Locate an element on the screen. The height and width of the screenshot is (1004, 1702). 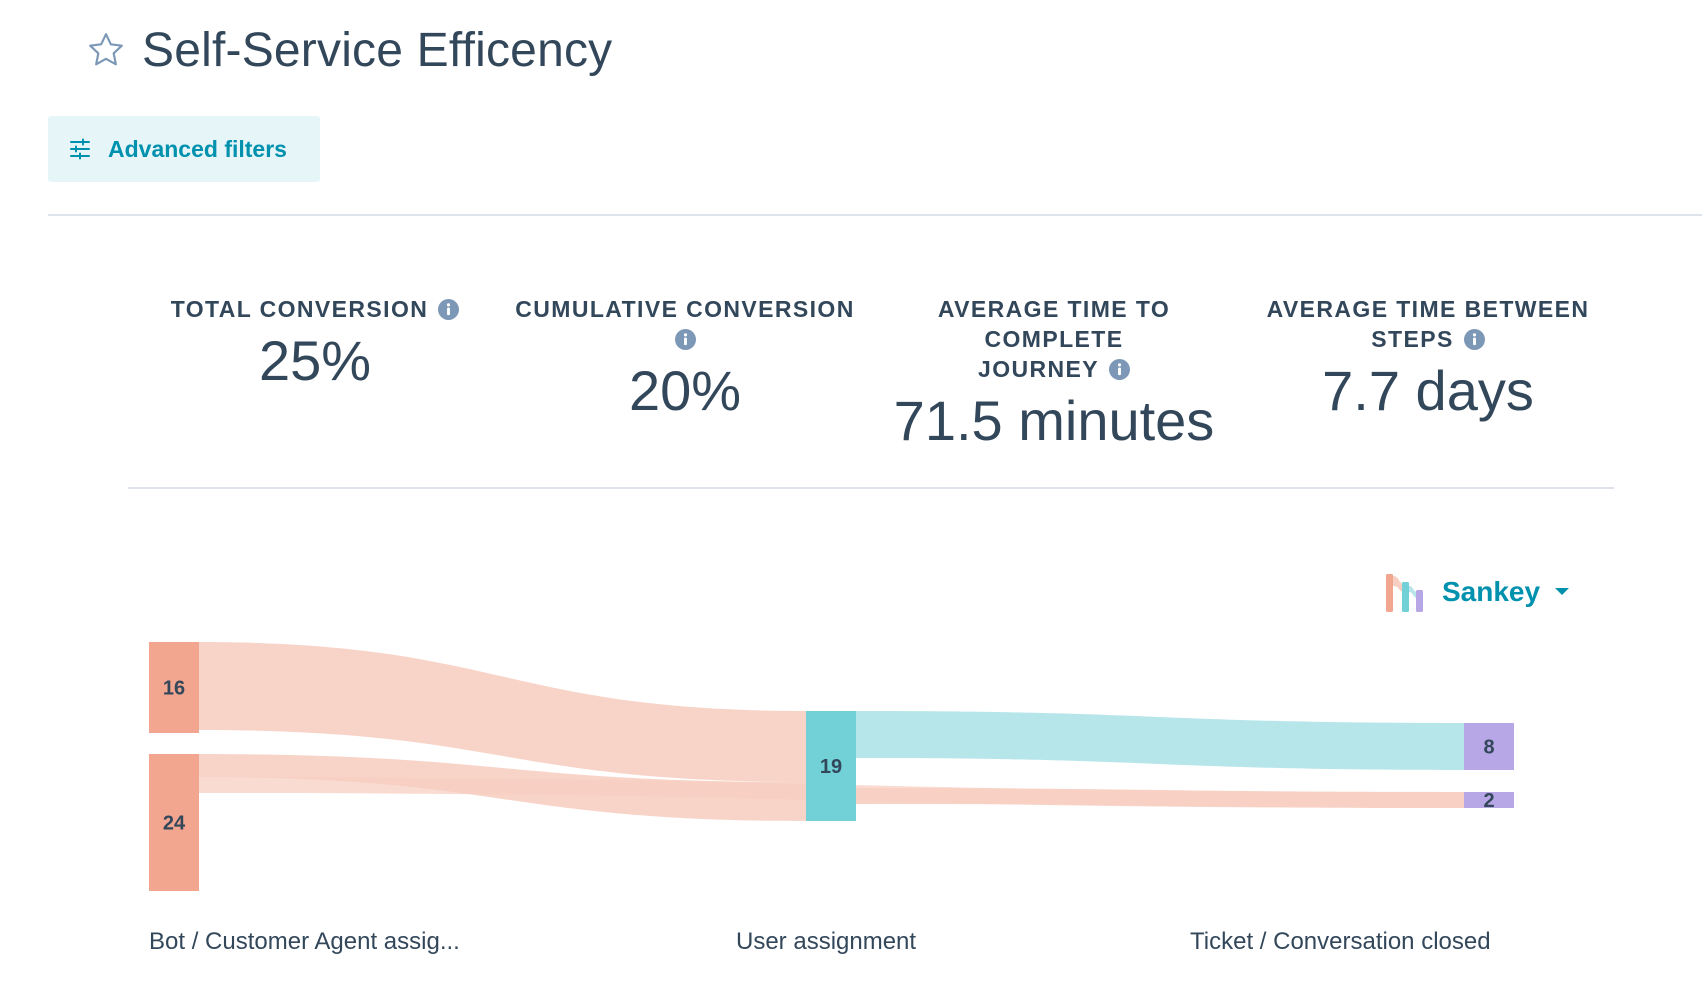
kpi-average-time-between-steps: AVERAGE TIME BETWEEN STEPS 7.7 days is located at coordinates (1428, 360).